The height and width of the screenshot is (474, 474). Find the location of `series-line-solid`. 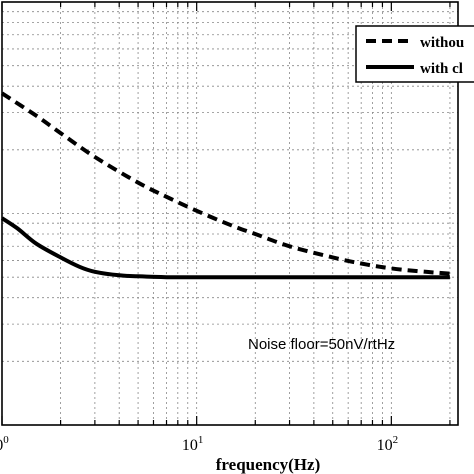

series-line-solid is located at coordinates (225, 248).